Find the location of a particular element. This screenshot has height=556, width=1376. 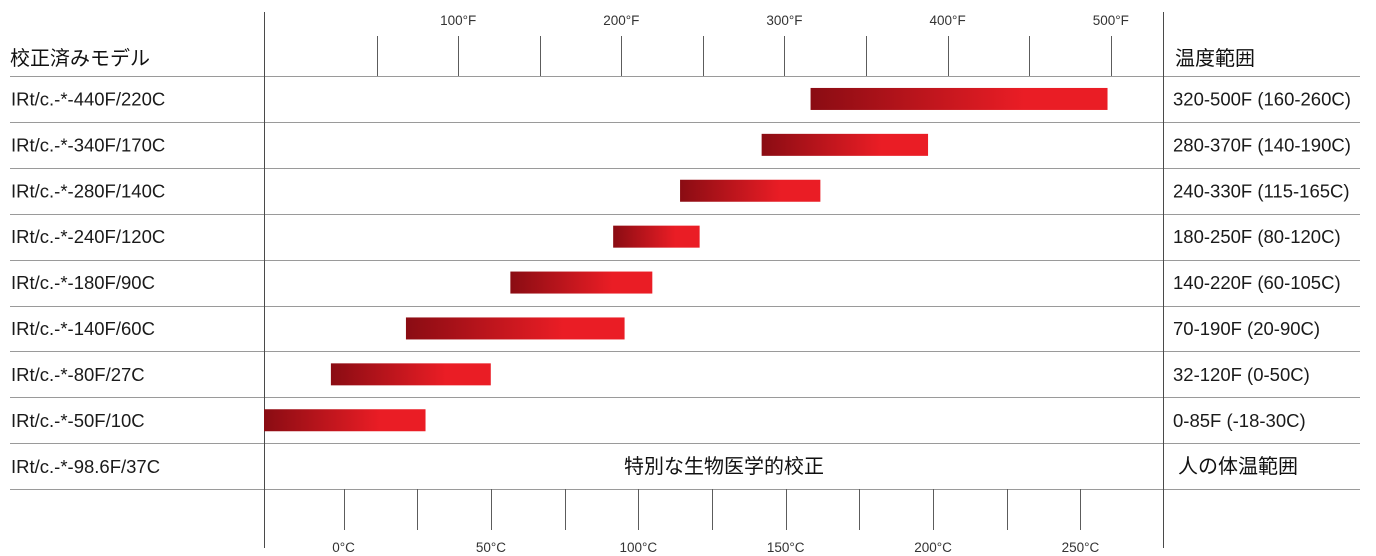

model-label: IRt/c.-*-180F/90C is located at coordinates (83, 282).